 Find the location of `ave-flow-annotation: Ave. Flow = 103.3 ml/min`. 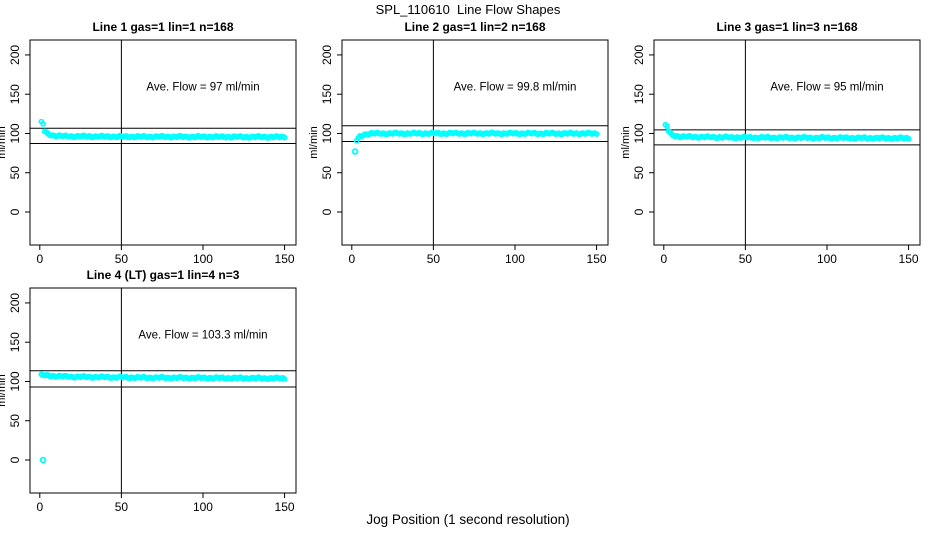

ave-flow-annotation: Ave. Flow = 103.3 ml/min is located at coordinates (202, 335).